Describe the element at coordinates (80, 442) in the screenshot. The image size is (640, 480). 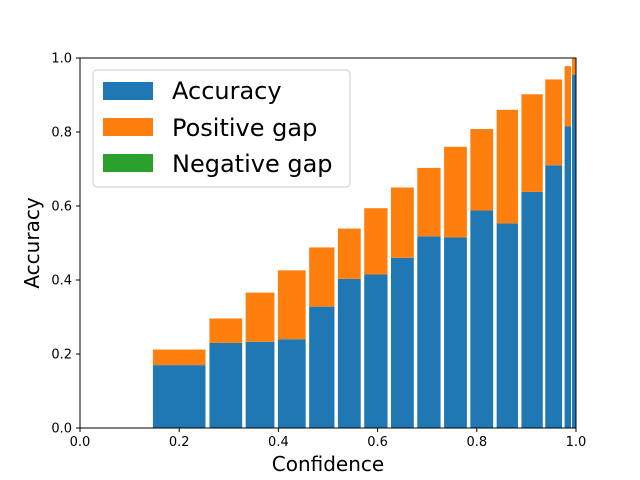
I see `x-tick-label: 0.0` at that location.